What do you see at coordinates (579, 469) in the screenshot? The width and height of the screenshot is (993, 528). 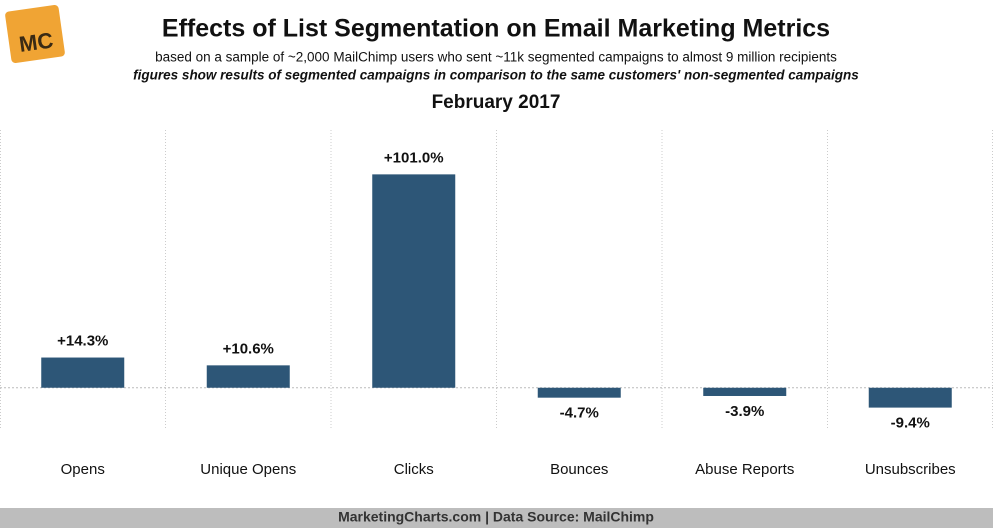 I see `x-tick-label: Bounces` at bounding box center [579, 469].